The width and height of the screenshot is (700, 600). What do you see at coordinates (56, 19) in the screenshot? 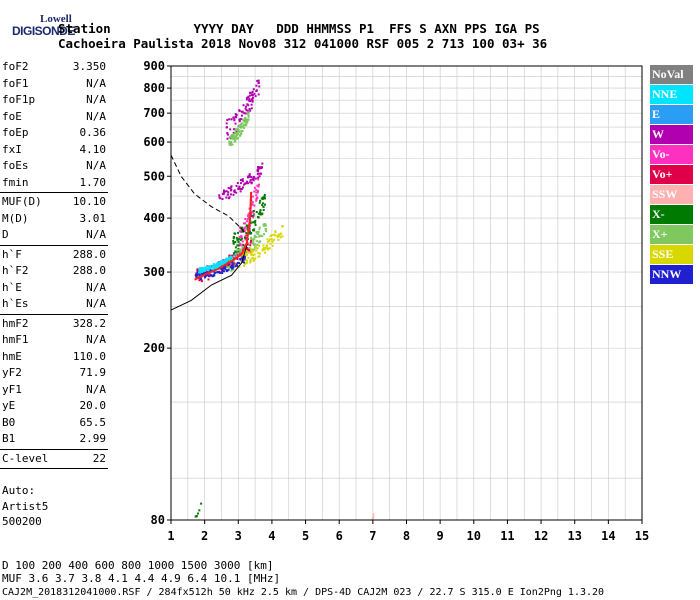
I see `logo-lowell-text: Lowell` at bounding box center [56, 19].